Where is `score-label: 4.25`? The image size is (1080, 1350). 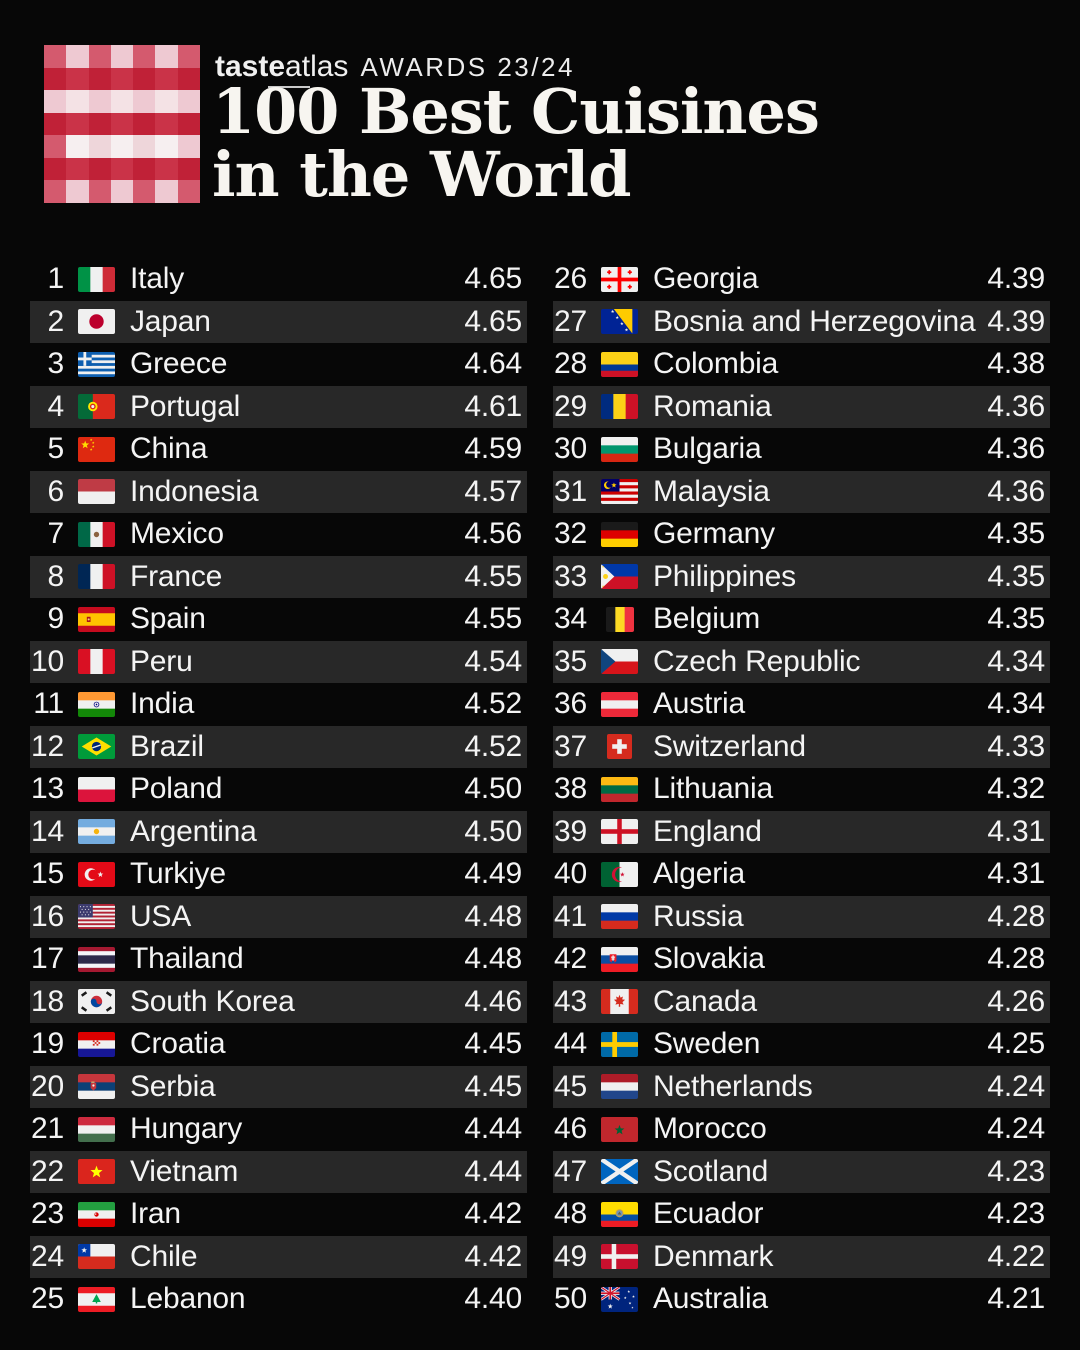 score-label: 4.25 is located at coordinates (1016, 1044).